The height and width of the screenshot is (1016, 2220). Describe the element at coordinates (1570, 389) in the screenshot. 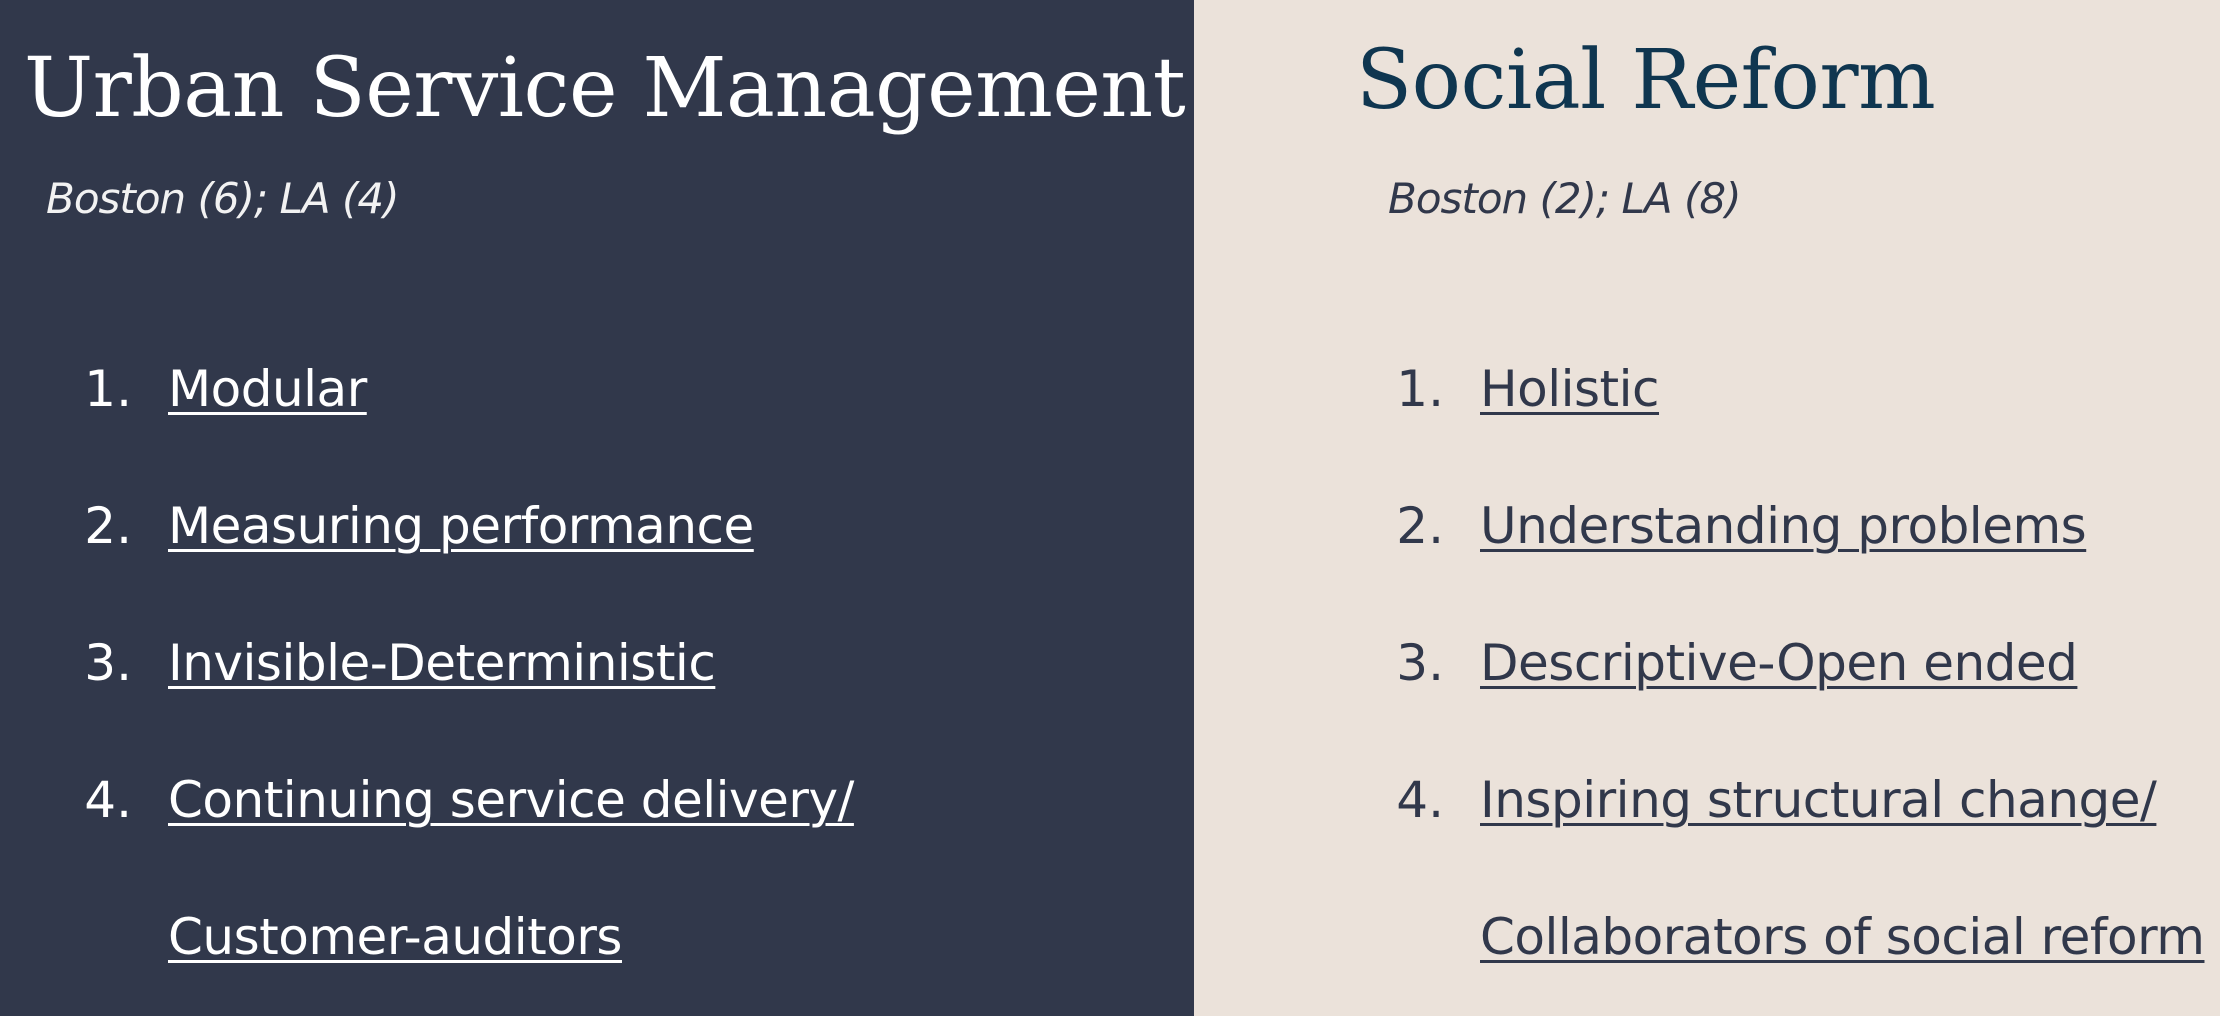

I see `holistic-link: Holistic` at that location.